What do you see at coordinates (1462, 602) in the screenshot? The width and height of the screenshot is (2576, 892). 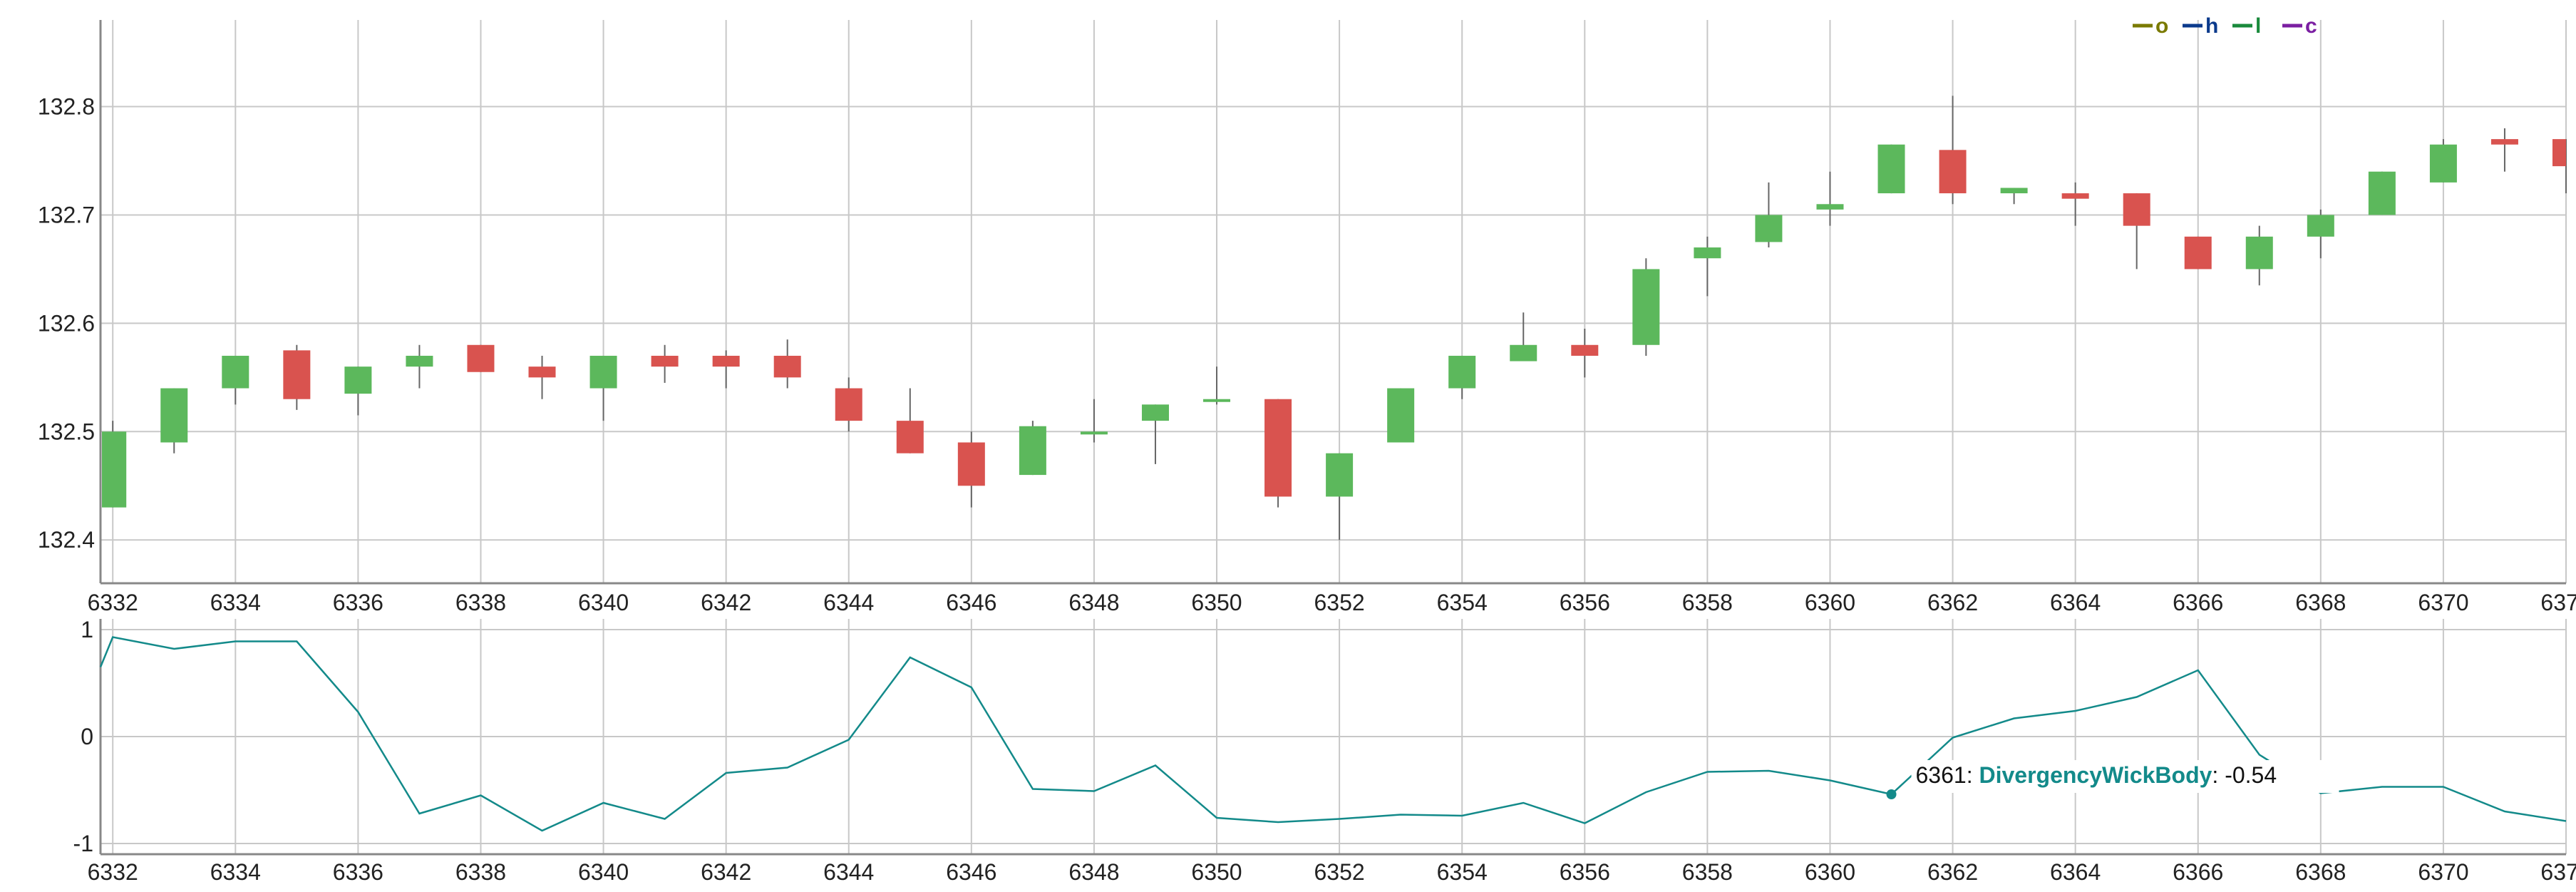 I see `price-x-tick-label: 6354` at bounding box center [1462, 602].